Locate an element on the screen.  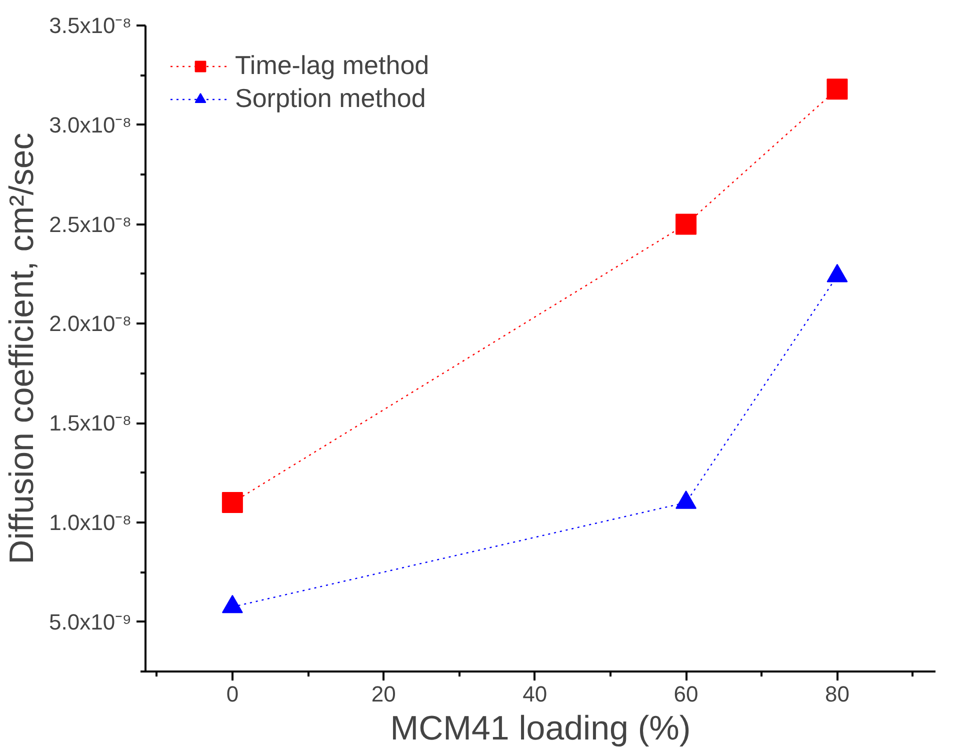
y-tick-label: 1.5x10⁻⁸ is located at coordinates (90, 423).